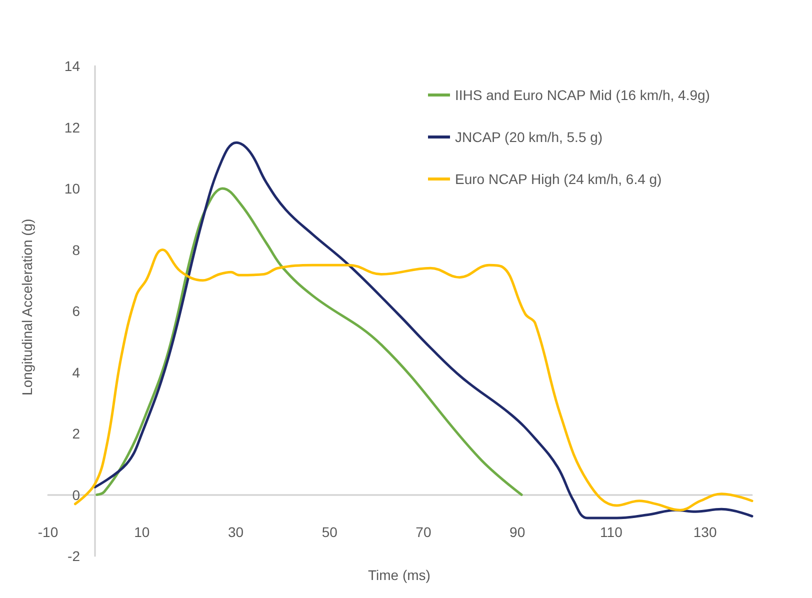 The image size is (812, 598). Describe the element at coordinates (74, 556) in the screenshot. I see `y-tick-label: -2` at that location.